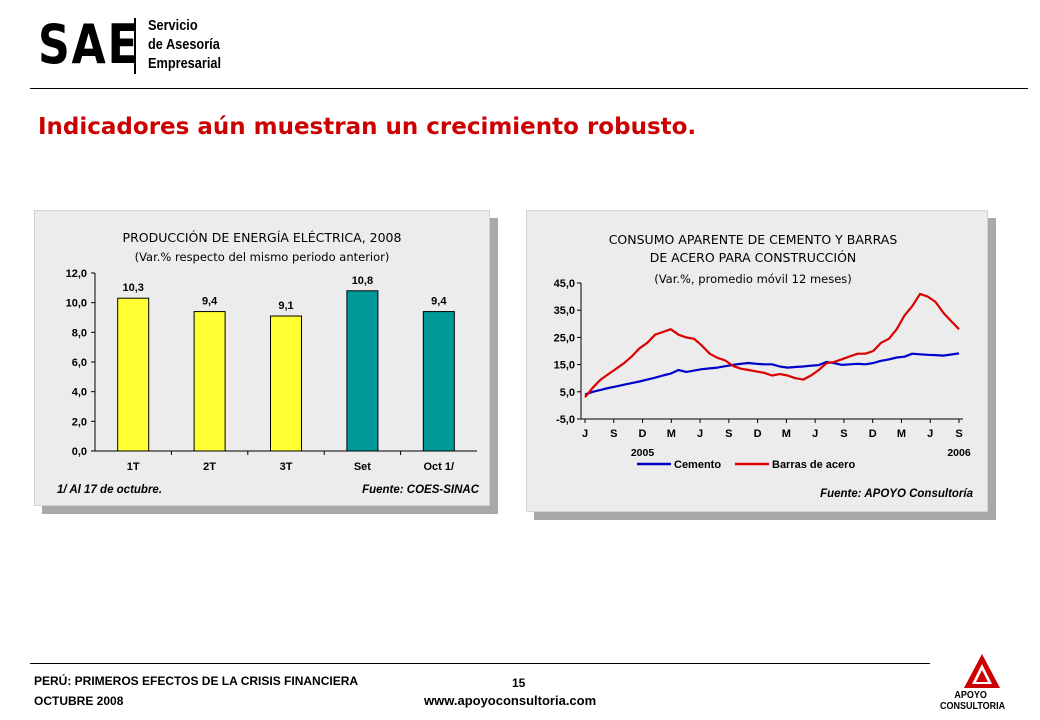 The height and width of the screenshot is (720, 1040). What do you see at coordinates (529, 88) in the screenshot?
I see `header-divider` at bounding box center [529, 88].